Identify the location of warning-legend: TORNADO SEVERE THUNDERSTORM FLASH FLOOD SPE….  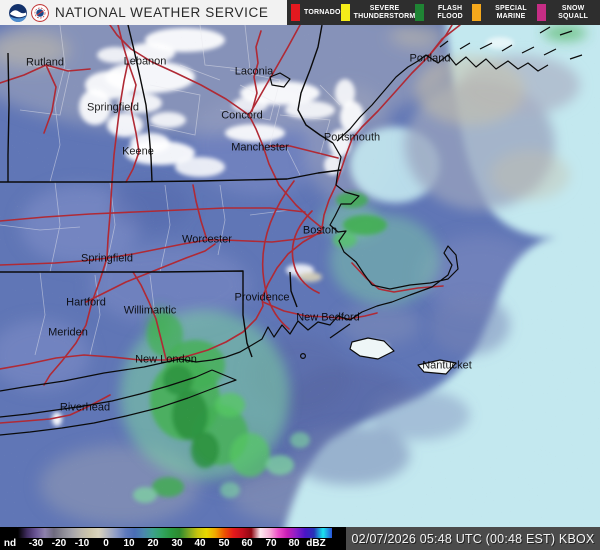
(443, 12).